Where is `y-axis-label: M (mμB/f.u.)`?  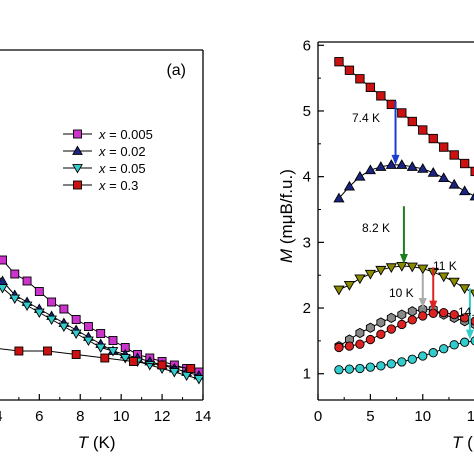
y-axis-label: M (mμB/f.u.) is located at coordinates (286, 216).